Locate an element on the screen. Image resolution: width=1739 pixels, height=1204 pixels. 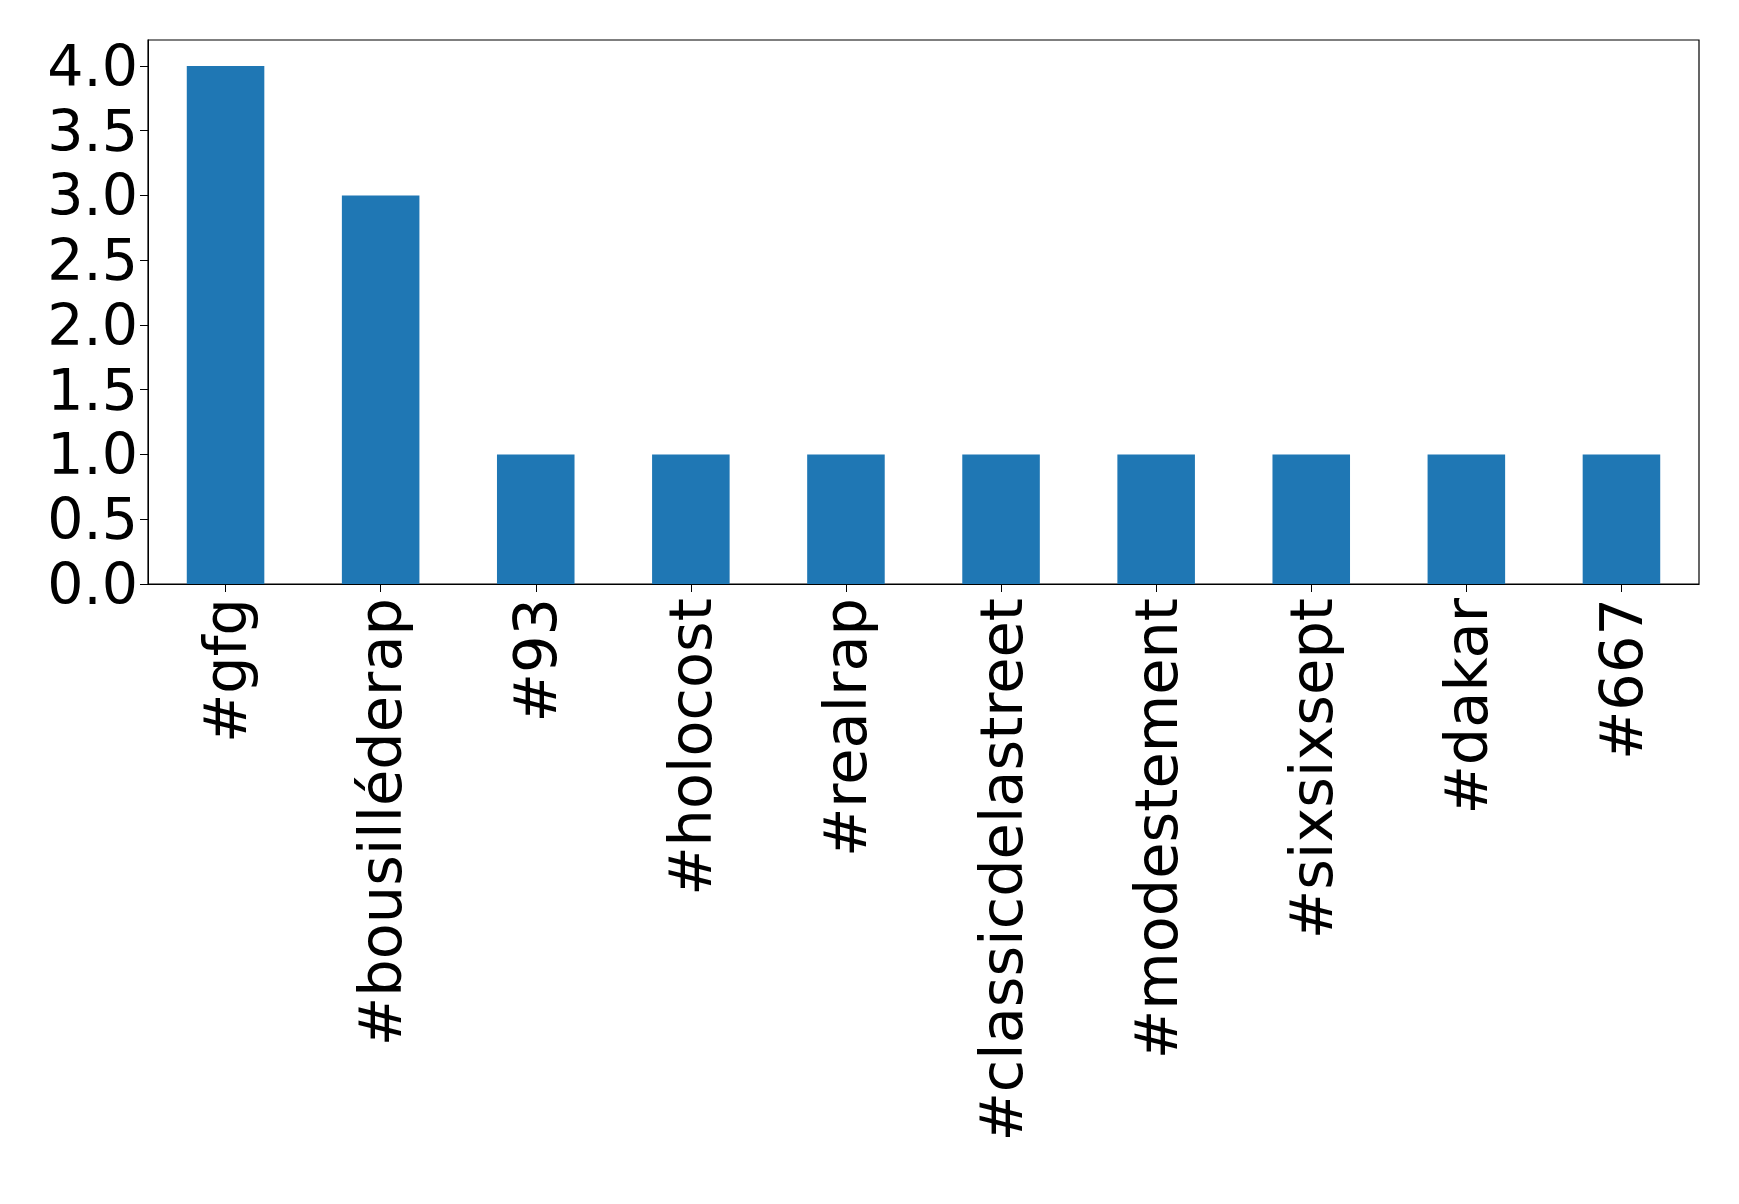
x-tick-label: #bousilléderap is located at coordinates (381, 822).